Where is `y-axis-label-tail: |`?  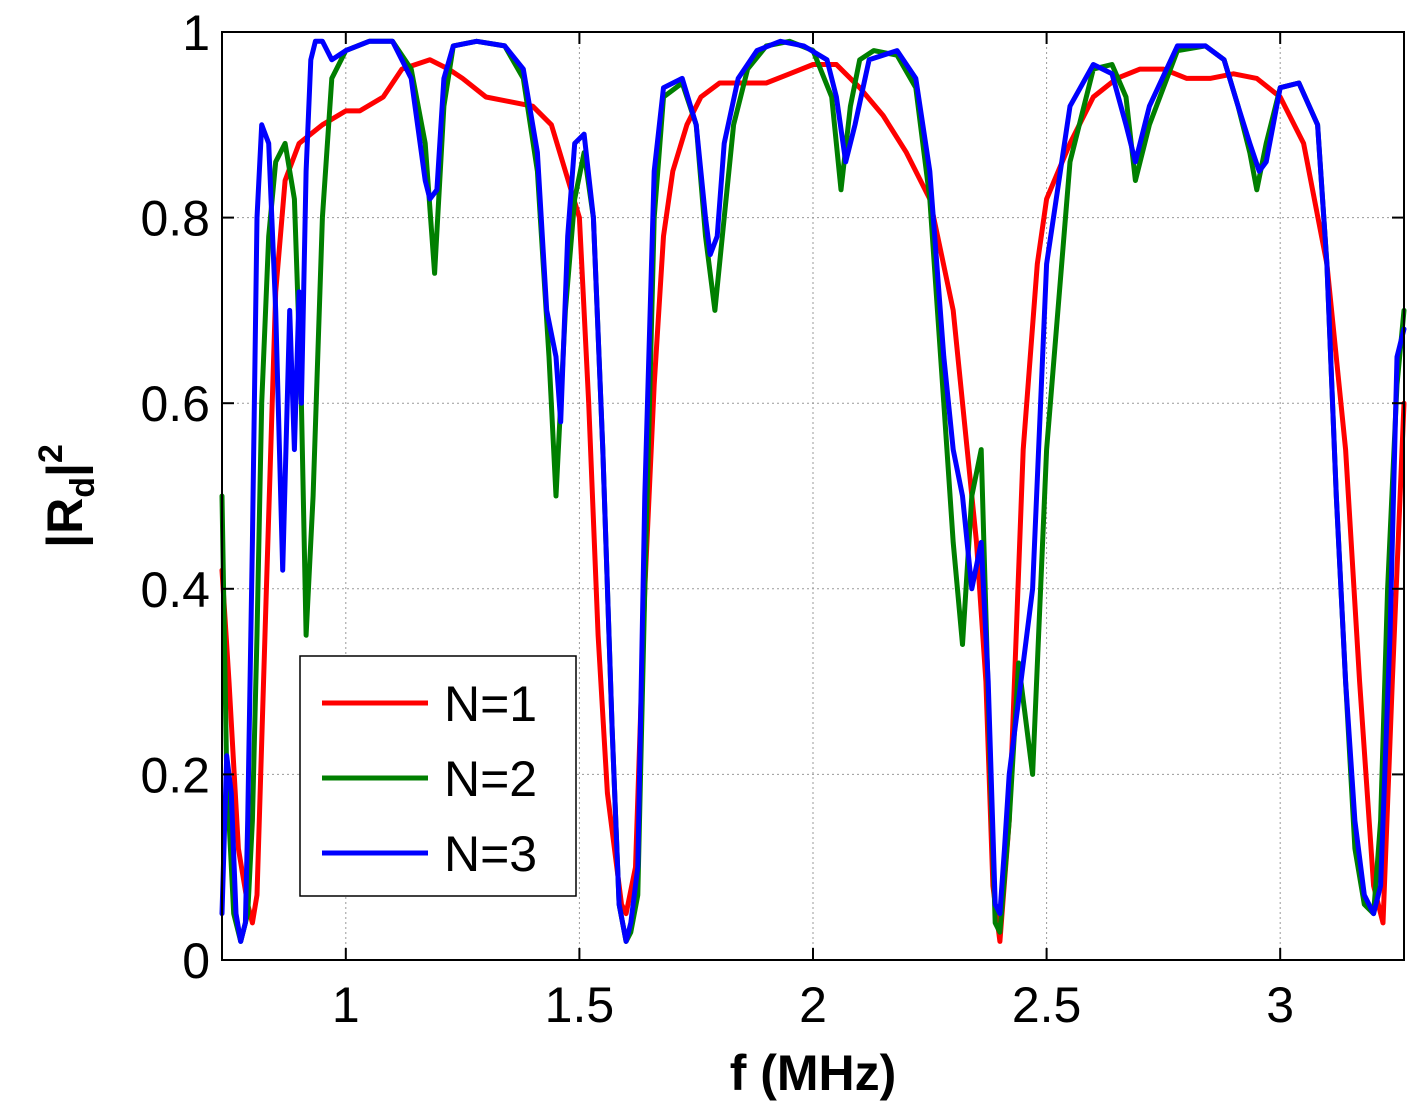
y-axis-label-tail: | is located at coordinates (65, 470).